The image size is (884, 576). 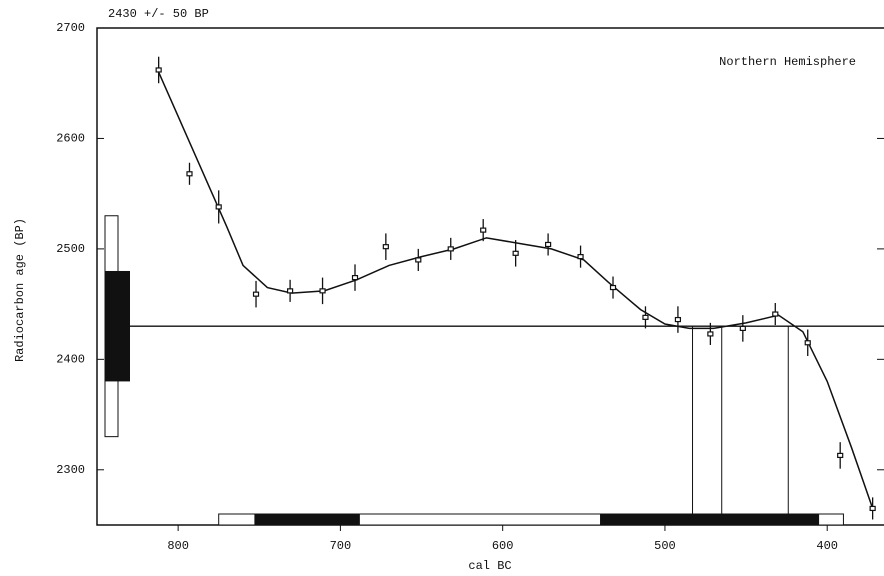 I want to click on x-tick-label: 800, so click(x=178, y=546).